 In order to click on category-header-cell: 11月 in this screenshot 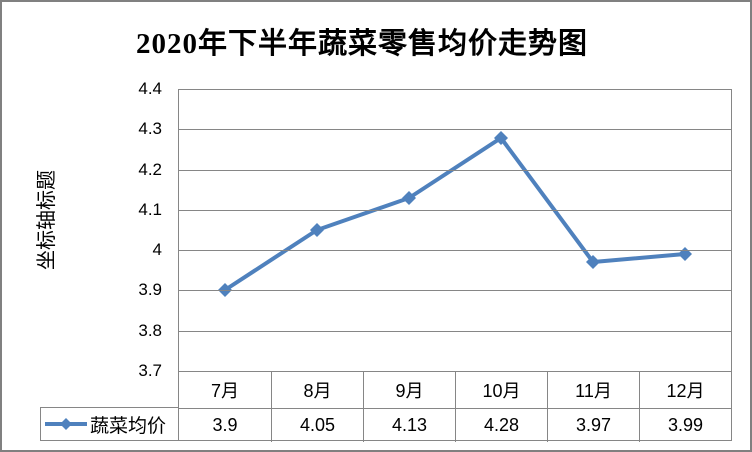, I will do `click(593, 390)`.